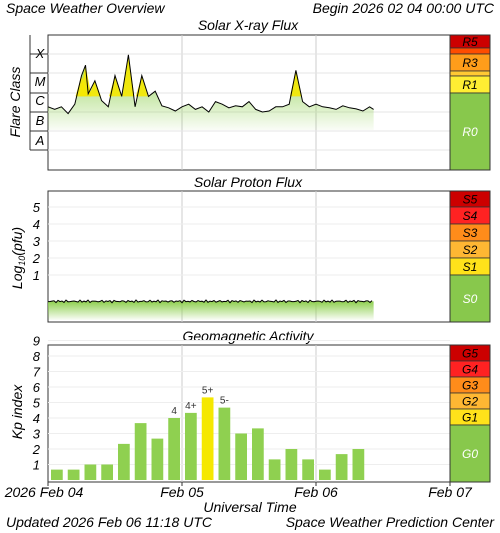 The width and height of the screenshot is (500, 533). Describe the element at coordinates (109, 522) in the screenshot. I see `footer-left: Updated 2026 Feb 06 11:18 UTC` at that location.